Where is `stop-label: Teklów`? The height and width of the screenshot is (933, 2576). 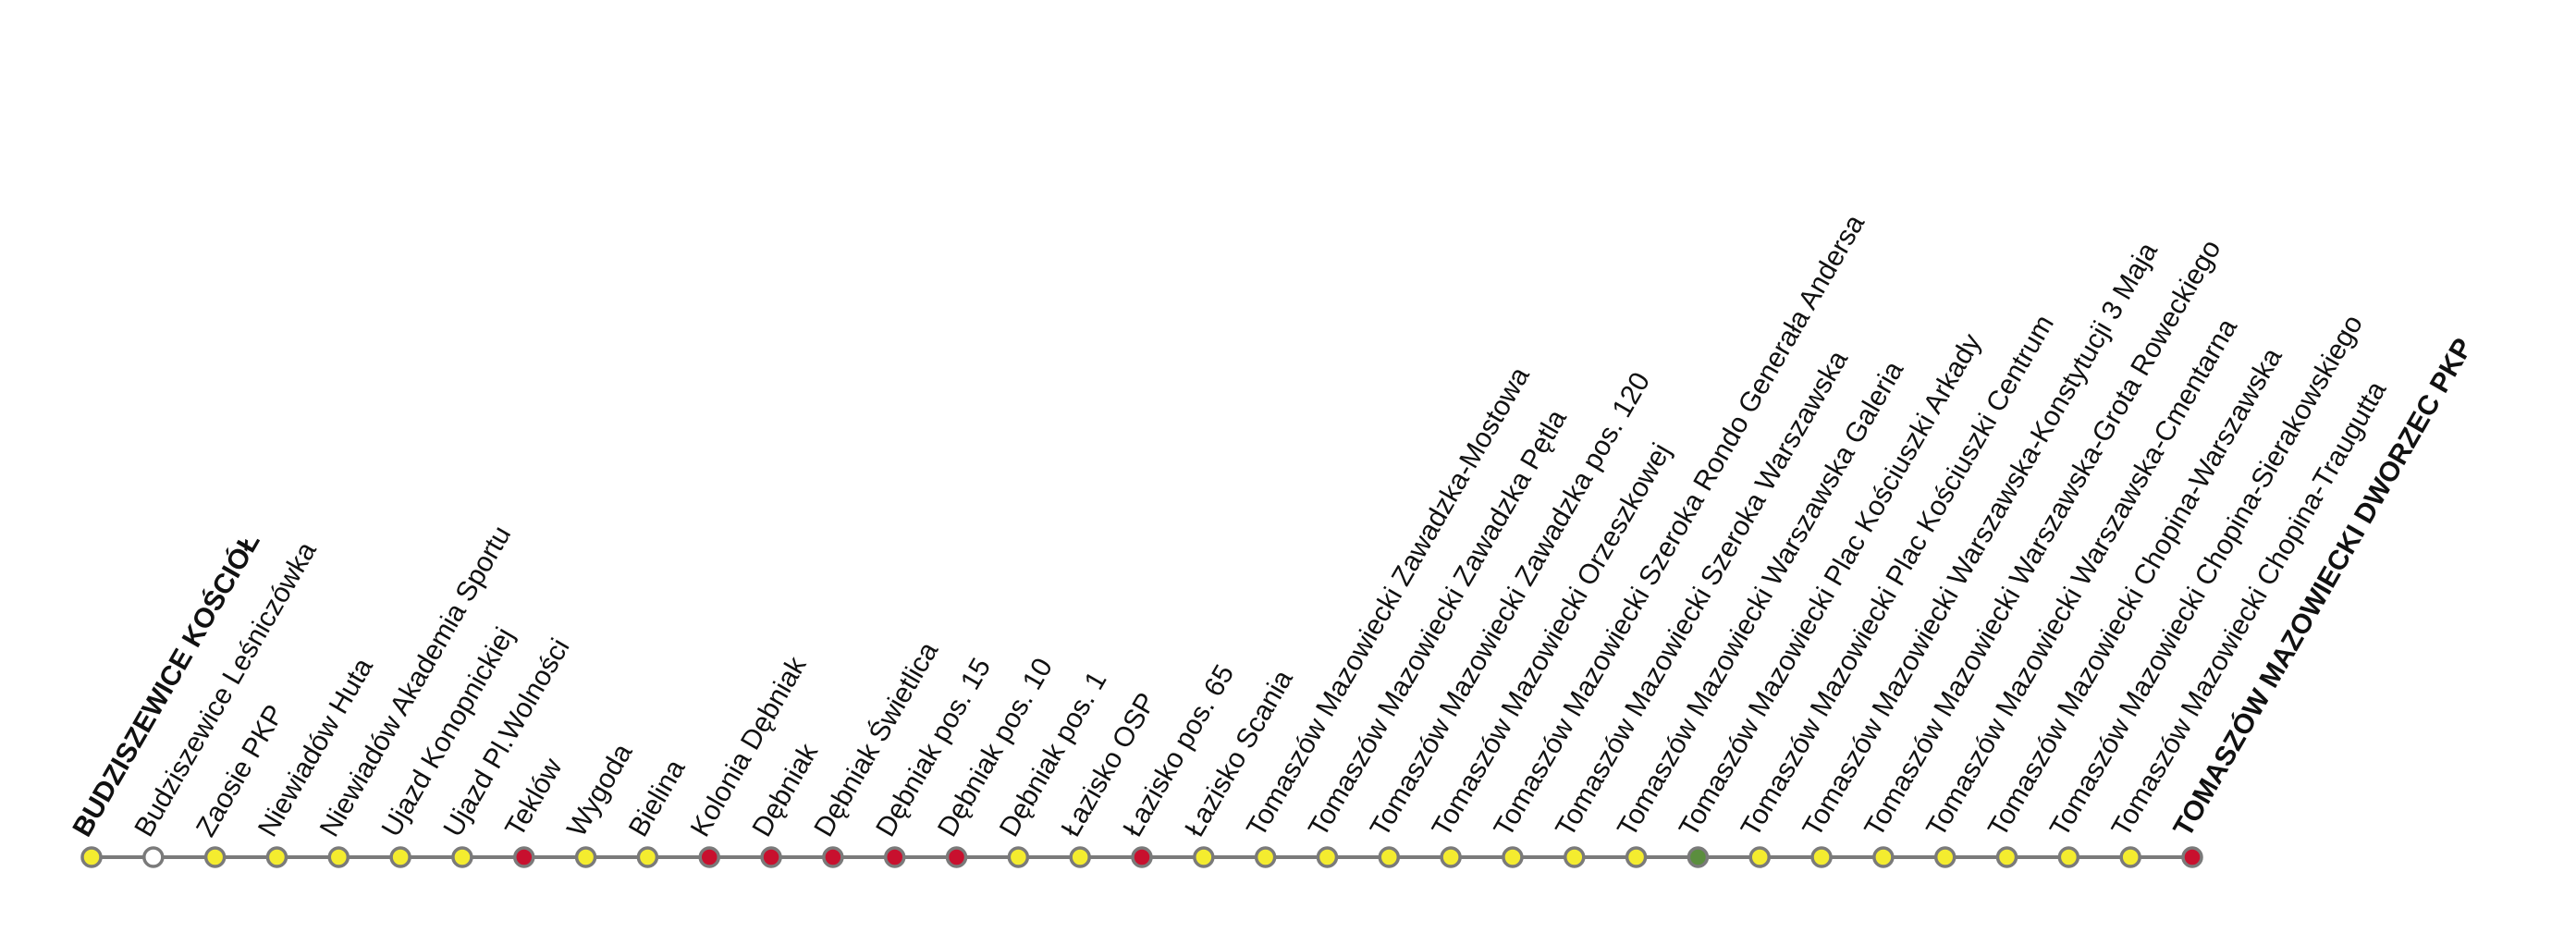 stop-label: Teklów is located at coordinates (534, 797).